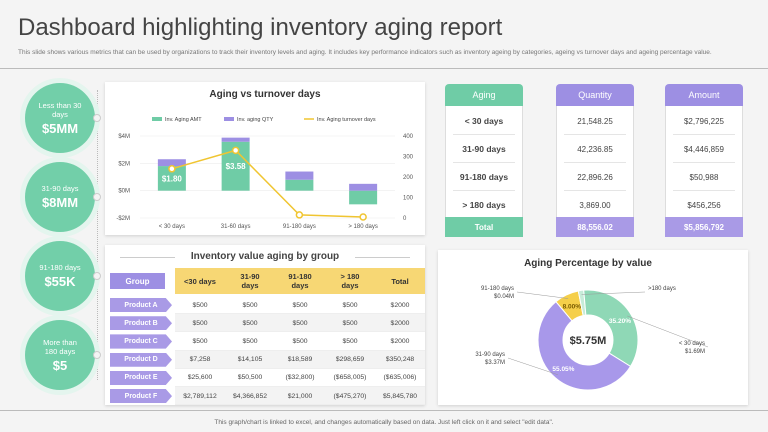 This screenshot has height=432, width=768. I want to click on group-cell: $350,248, so click(400, 360).